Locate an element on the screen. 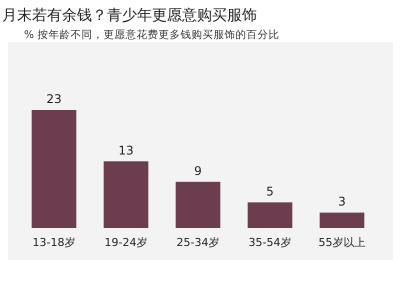 The image size is (400, 308). x-tick-label: 55岁以上 is located at coordinates (342, 242).